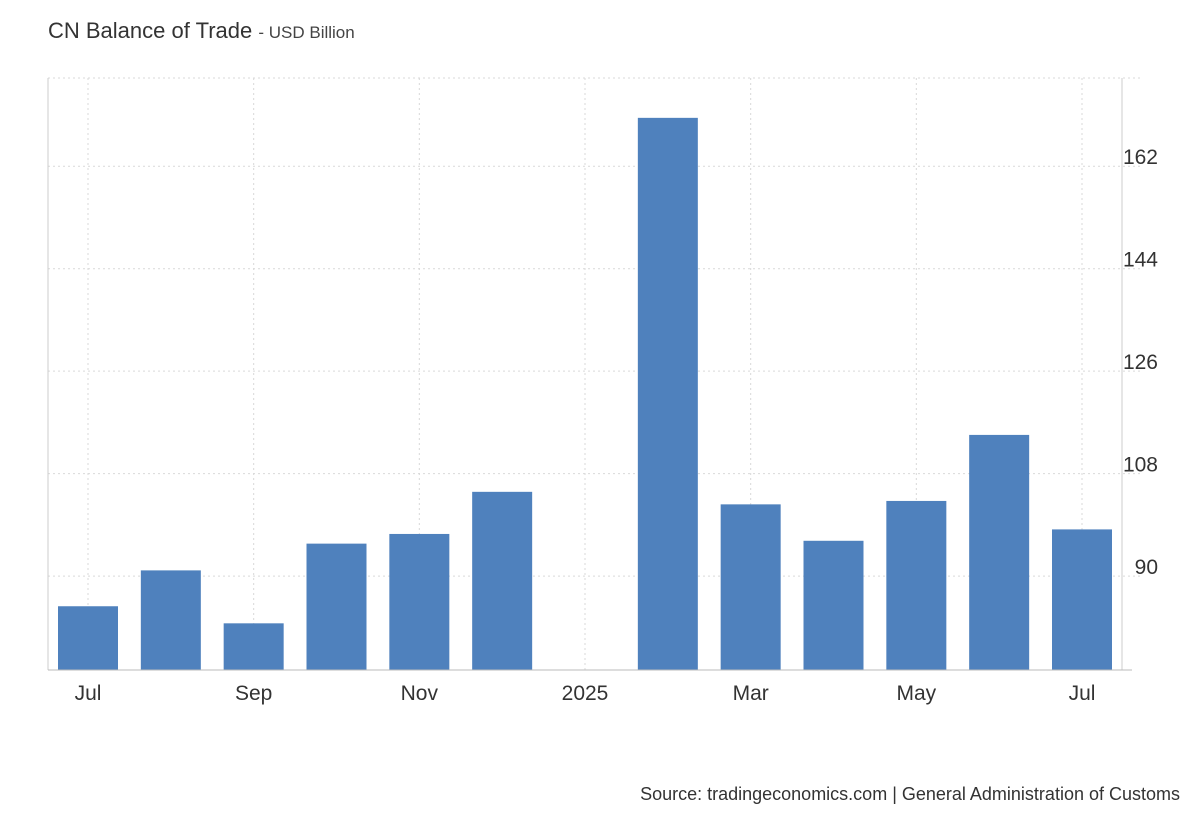  What do you see at coordinates (311, 32) in the screenshot?
I see `chart-unit-text: USD Billion` at bounding box center [311, 32].